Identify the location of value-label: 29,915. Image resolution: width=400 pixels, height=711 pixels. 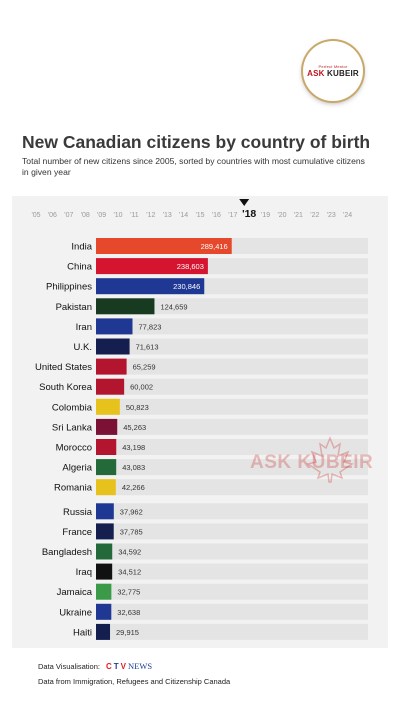
(127, 632).